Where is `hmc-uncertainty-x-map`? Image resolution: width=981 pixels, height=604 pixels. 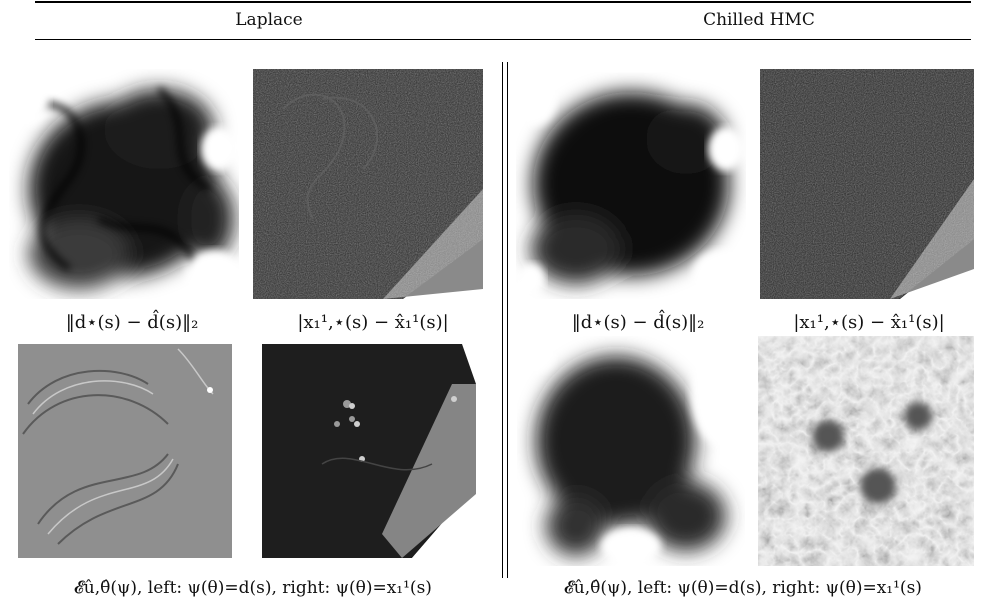 hmc-uncertainty-x-map is located at coordinates (866, 451).